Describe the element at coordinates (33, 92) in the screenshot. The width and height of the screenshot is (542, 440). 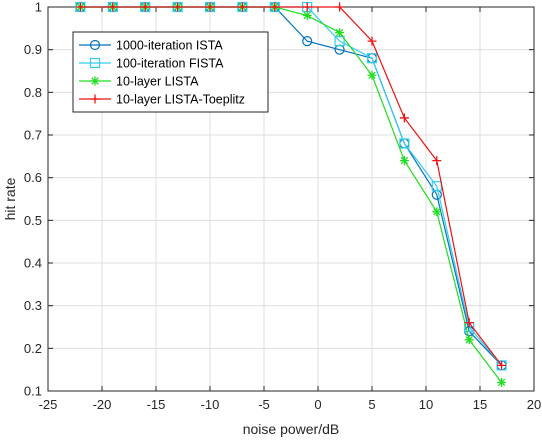
I see `y-tick-label: 0.8` at that location.